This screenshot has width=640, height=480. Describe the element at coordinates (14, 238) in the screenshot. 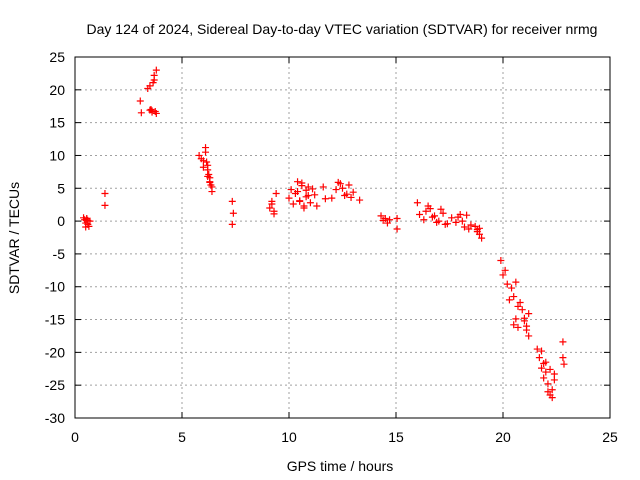

I see `y-axis-label: SDTVAR / TECUs` at that location.